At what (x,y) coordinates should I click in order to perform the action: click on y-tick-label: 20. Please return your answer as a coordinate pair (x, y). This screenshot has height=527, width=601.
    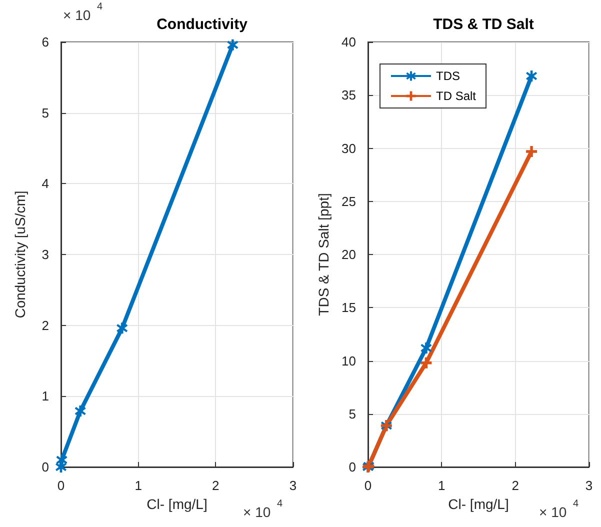
    Looking at the image, I should click on (349, 254).